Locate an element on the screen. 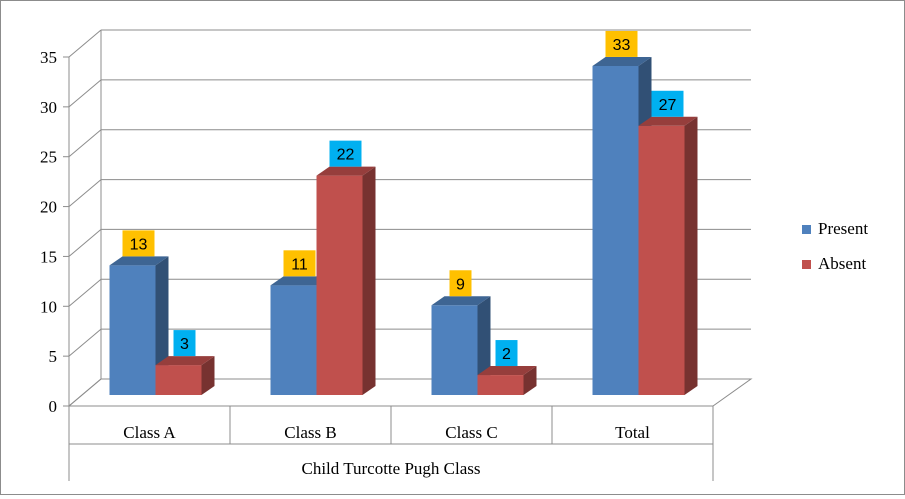 Image resolution: width=905 pixels, height=499 pixels. y-tick-label: 5 is located at coordinates (53, 356).